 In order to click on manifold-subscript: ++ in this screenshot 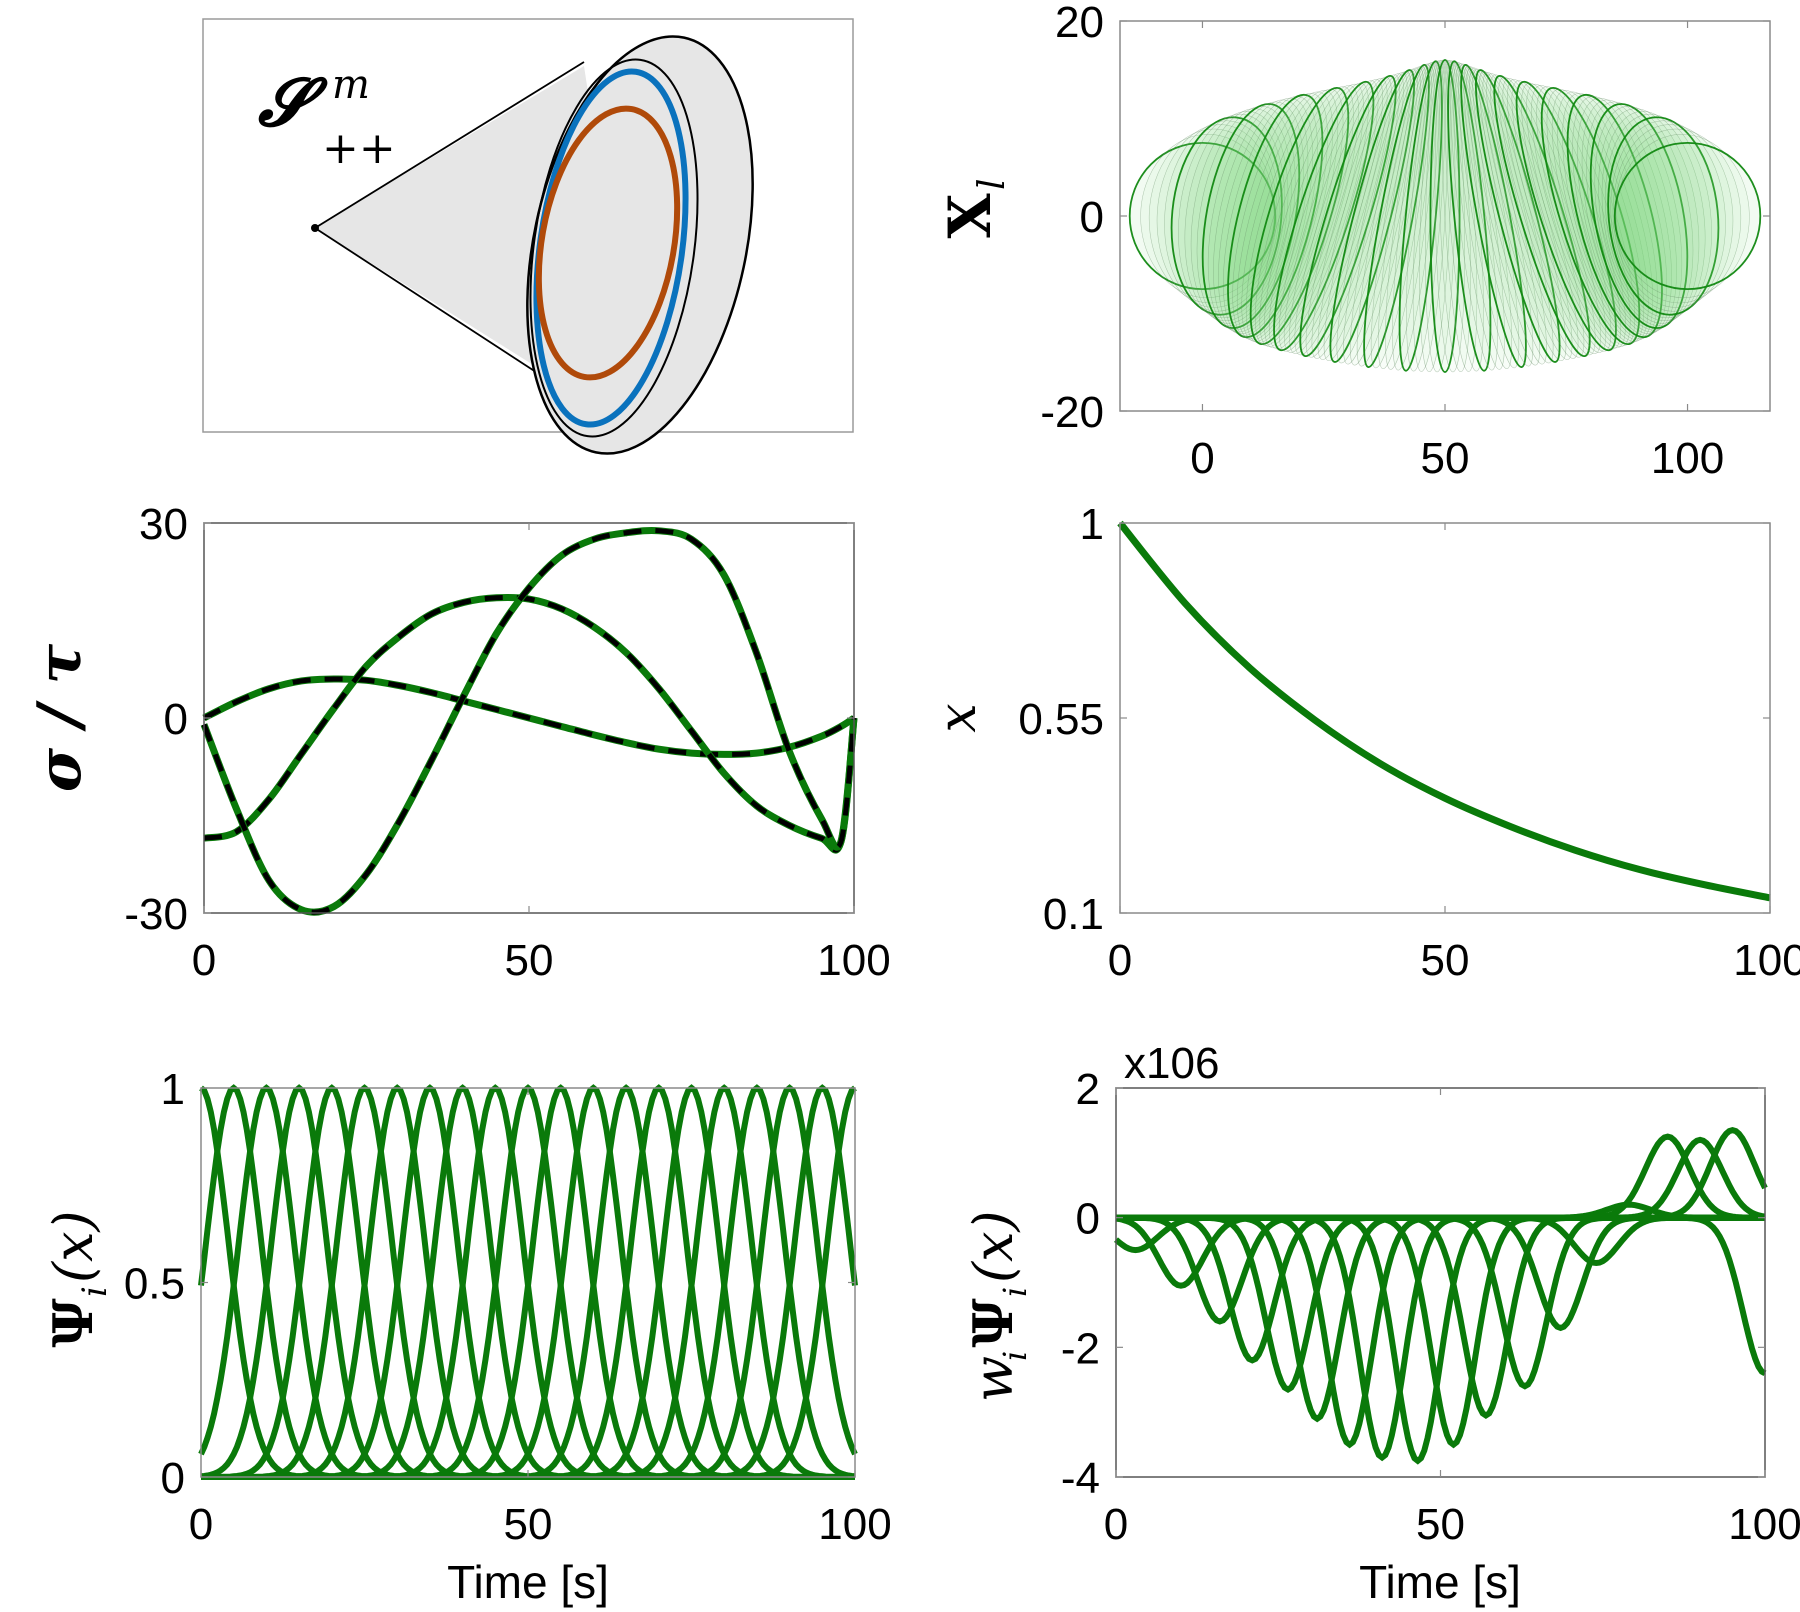, I will do `click(359, 148)`.